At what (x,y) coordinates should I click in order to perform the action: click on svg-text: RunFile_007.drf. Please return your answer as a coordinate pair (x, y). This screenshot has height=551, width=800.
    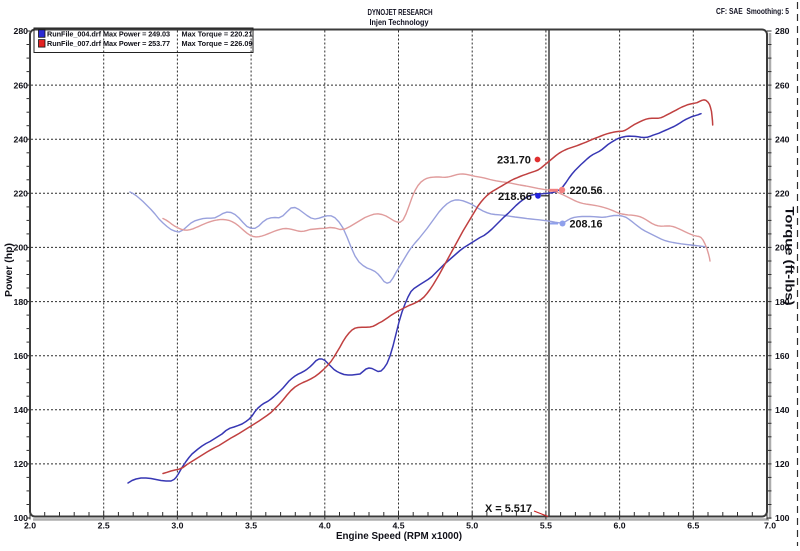
    Looking at the image, I should click on (74, 43).